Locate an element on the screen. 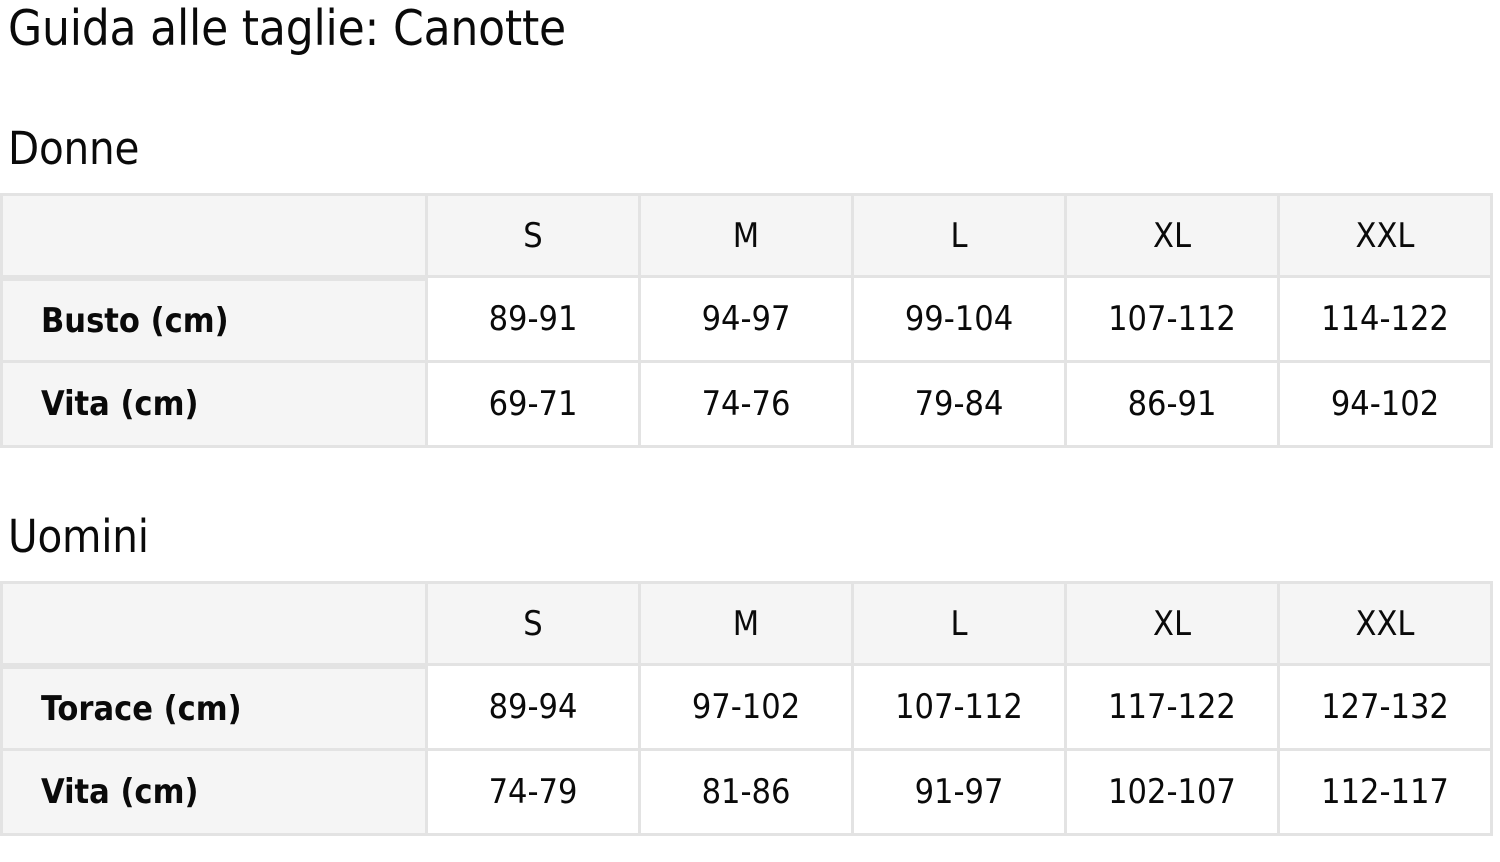 This screenshot has height=862, width=1500. row-label-vita-uomini: Vita (cm) is located at coordinates (214, 793).